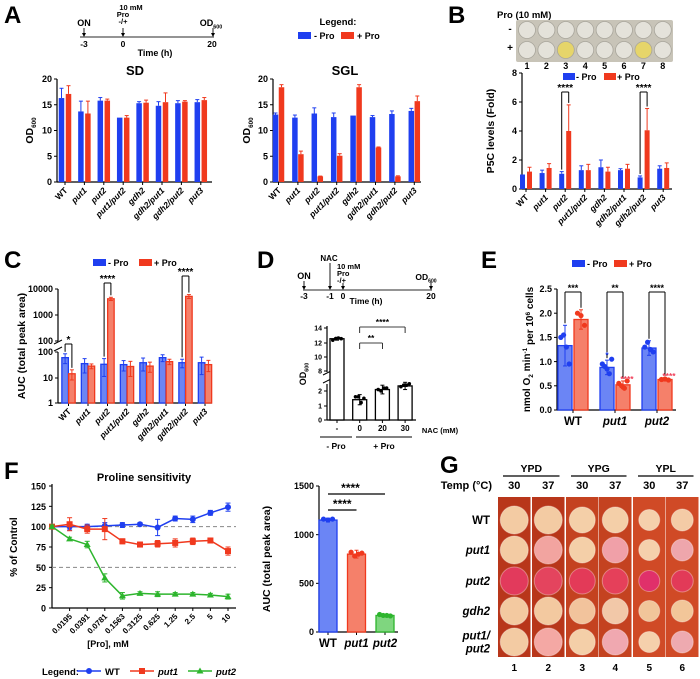 The height and width of the screenshot is (679, 700). I want to click on bar-Pro-WT, so click(68, 137).